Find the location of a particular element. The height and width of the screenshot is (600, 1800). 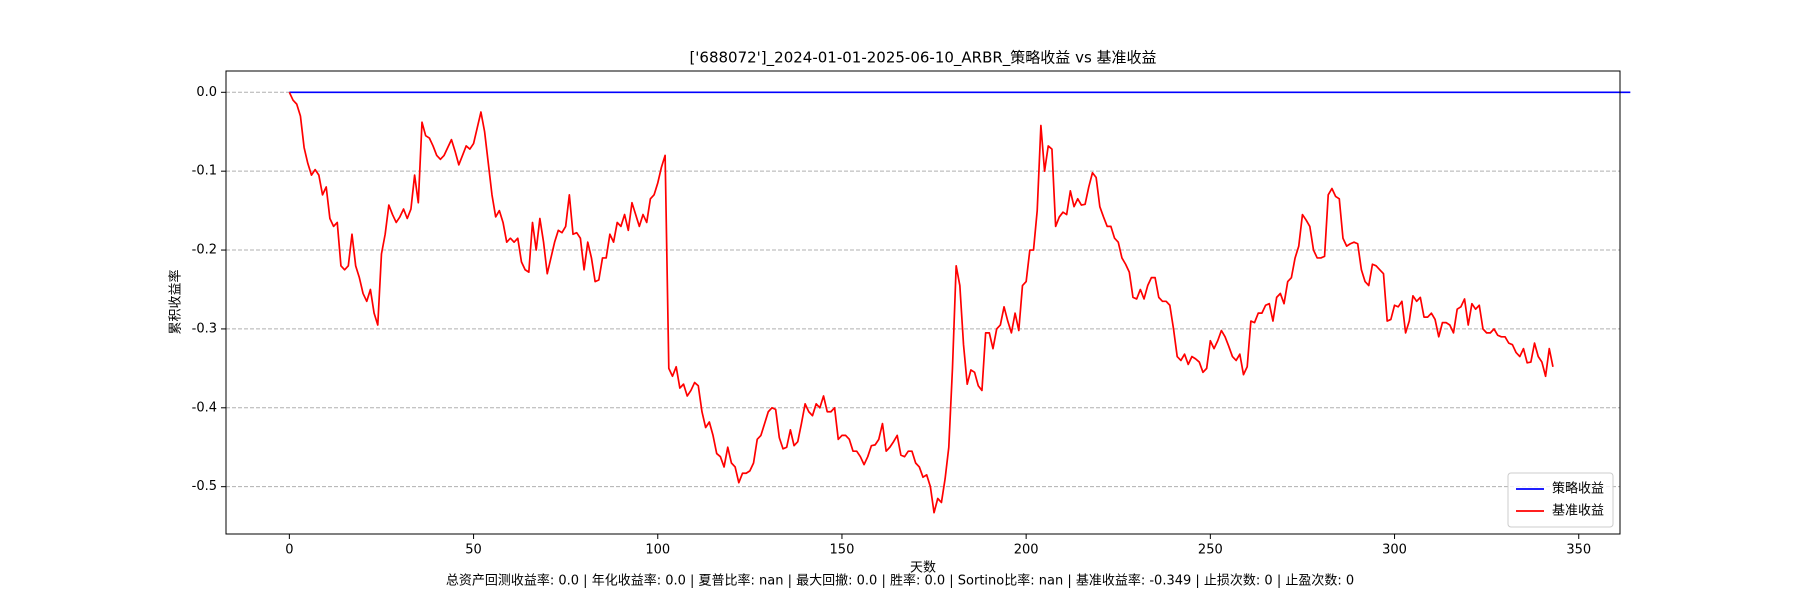

x-tick-label: 100 is located at coordinates (657, 550).